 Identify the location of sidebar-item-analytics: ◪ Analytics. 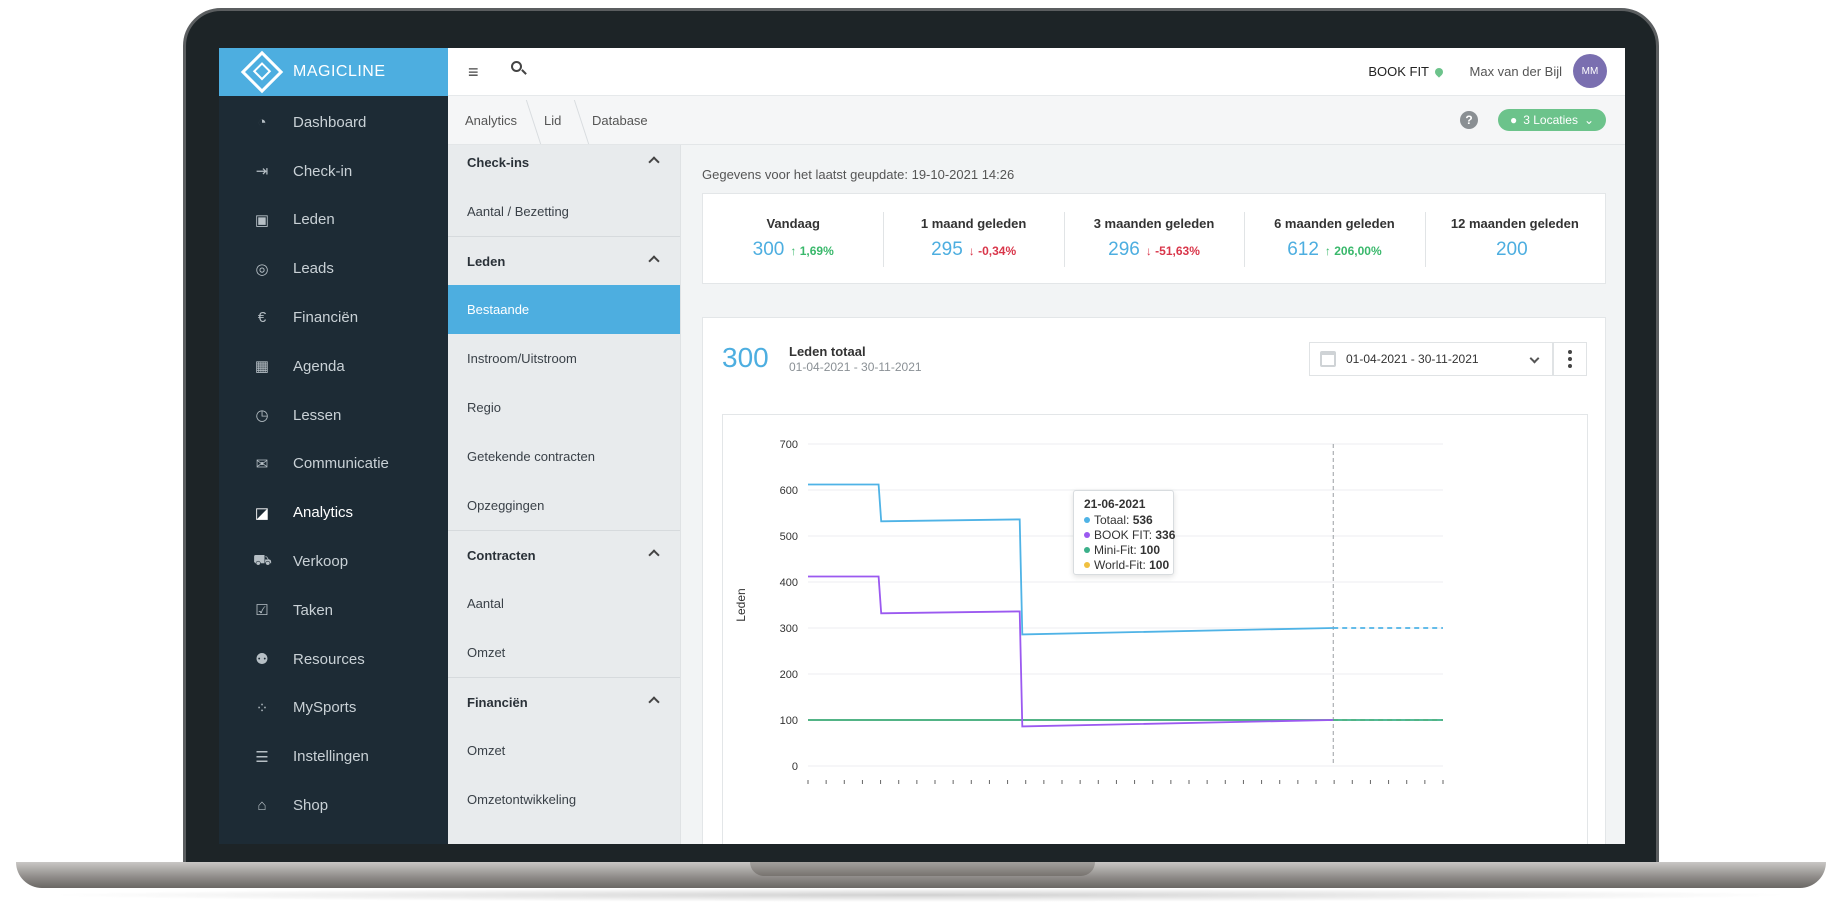
(333, 512).